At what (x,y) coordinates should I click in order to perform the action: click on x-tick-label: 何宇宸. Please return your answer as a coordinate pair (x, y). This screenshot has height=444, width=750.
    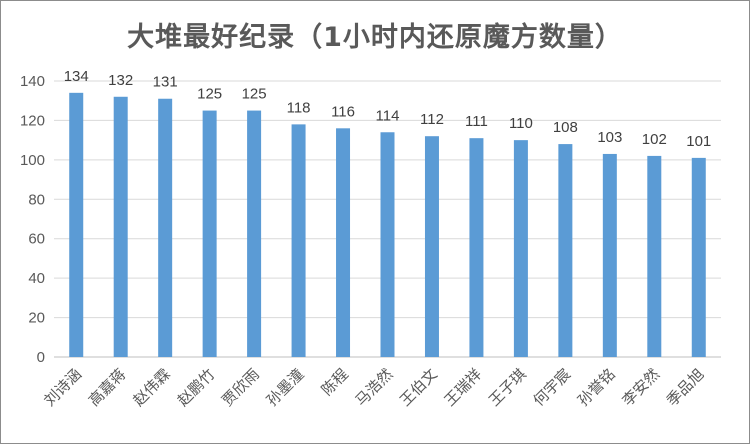
    Looking at the image, I should click on (552, 387).